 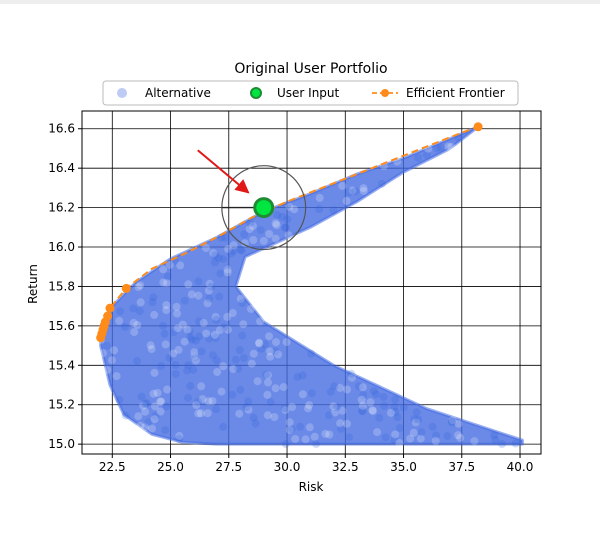 I want to click on legend-frame, so click(x=310, y=93).